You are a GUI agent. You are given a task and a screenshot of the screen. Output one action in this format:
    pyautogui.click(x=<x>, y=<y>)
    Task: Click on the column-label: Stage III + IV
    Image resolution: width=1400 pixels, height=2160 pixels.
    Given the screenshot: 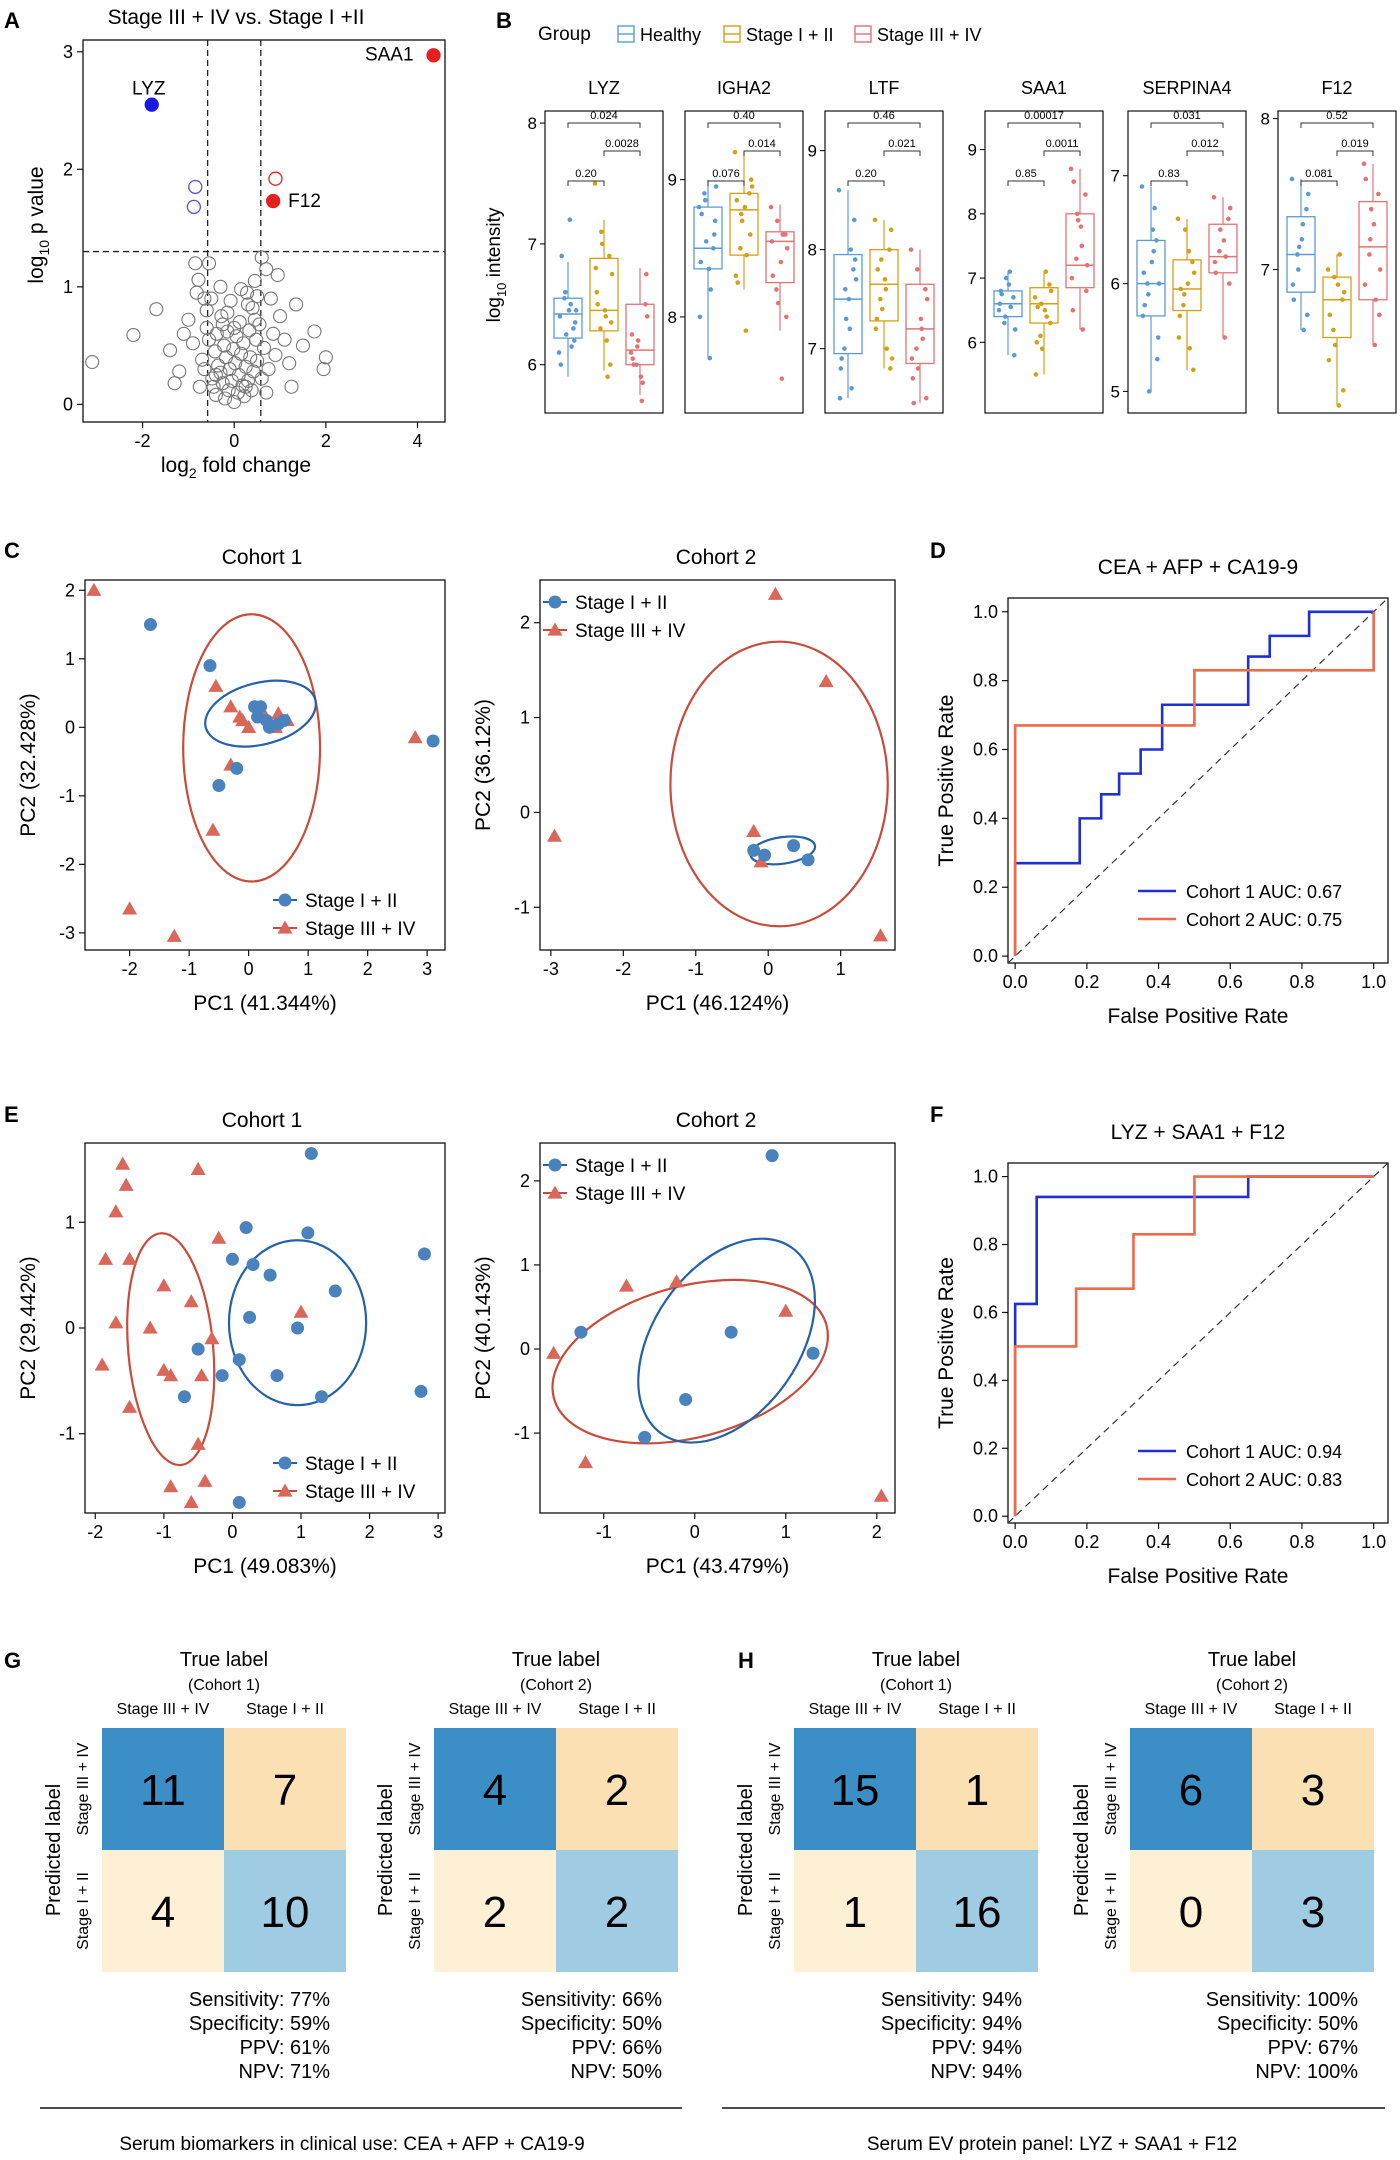 What is the action you would take?
    pyautogui.click(x=1191, y=1709)
    